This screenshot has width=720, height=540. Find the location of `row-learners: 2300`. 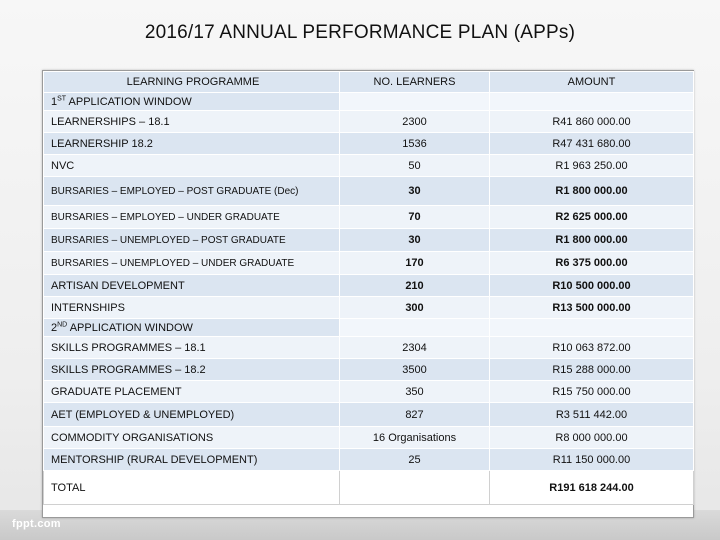

row-learners: 2300 is located at coordinates (414, 121).